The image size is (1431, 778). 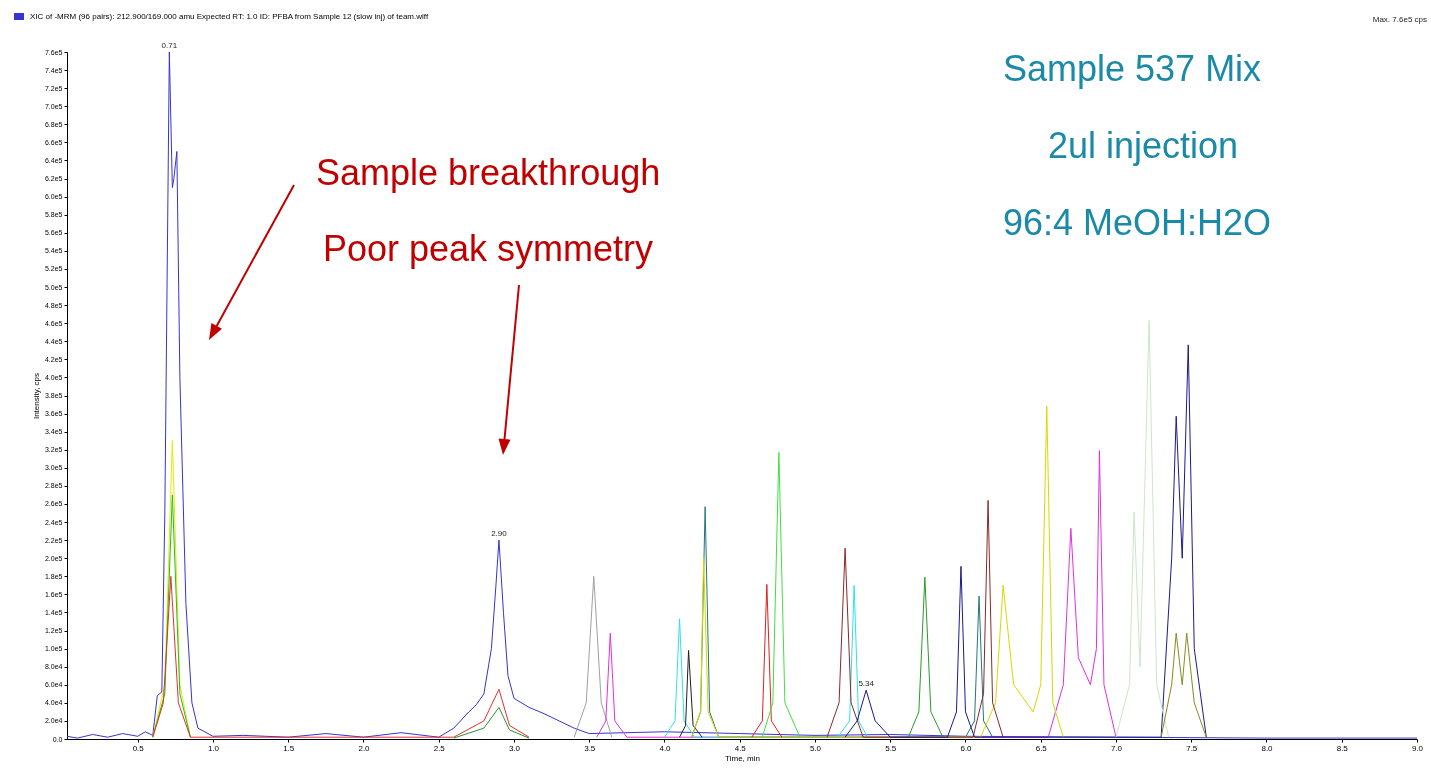 What do you see at coordinates (1417, 748) in the screenshot?
I see `x-tick-label: 9.0` at bounding box center [1417, 748].